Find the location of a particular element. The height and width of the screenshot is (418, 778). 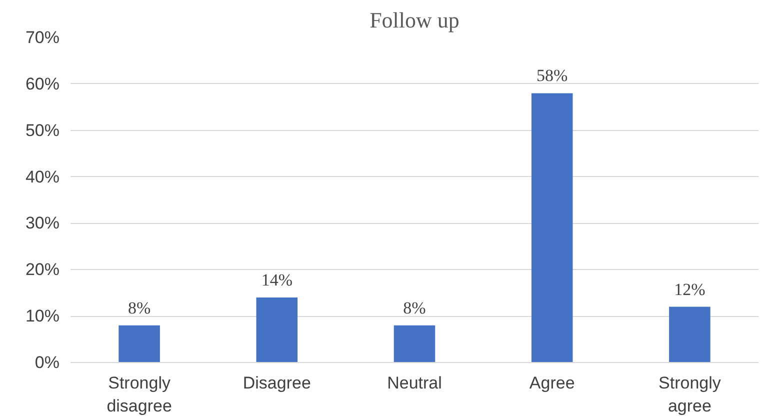

chart-title: Follow up is located at coordinates (415, 20).